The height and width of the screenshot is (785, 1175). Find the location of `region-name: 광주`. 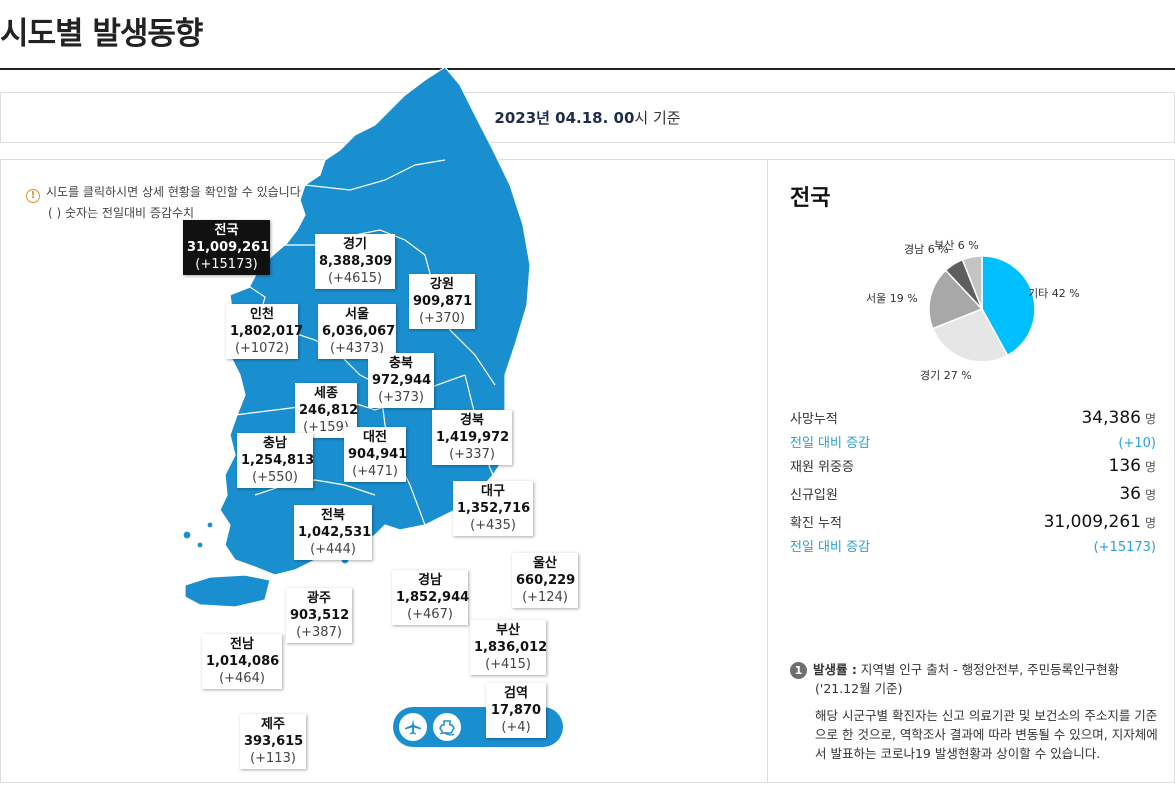

region-name: 광주 is located at coordinates (319, 598).